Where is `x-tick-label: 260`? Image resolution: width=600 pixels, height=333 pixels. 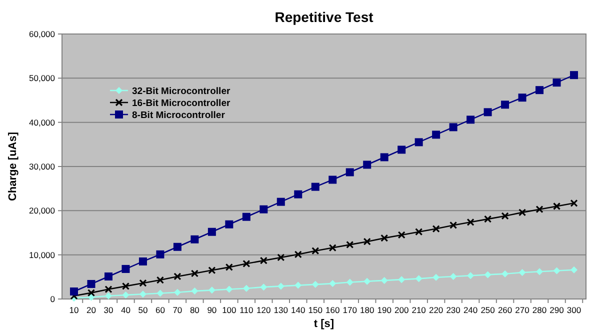
x-tick-label: 260 is located at coordinates (505, 310).